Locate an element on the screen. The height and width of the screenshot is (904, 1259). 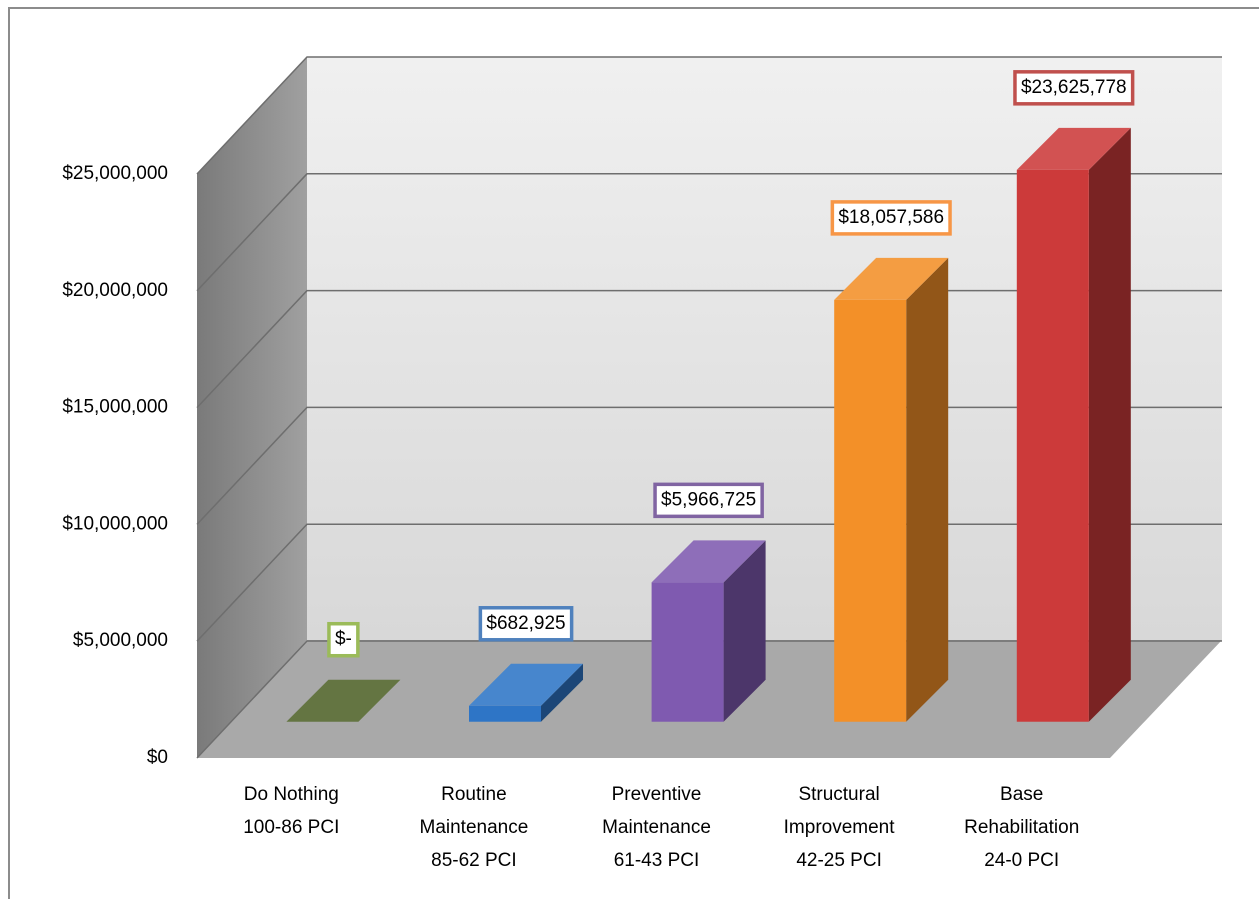
value-label: $23,625,778 is located at coordinates (1074, 87).